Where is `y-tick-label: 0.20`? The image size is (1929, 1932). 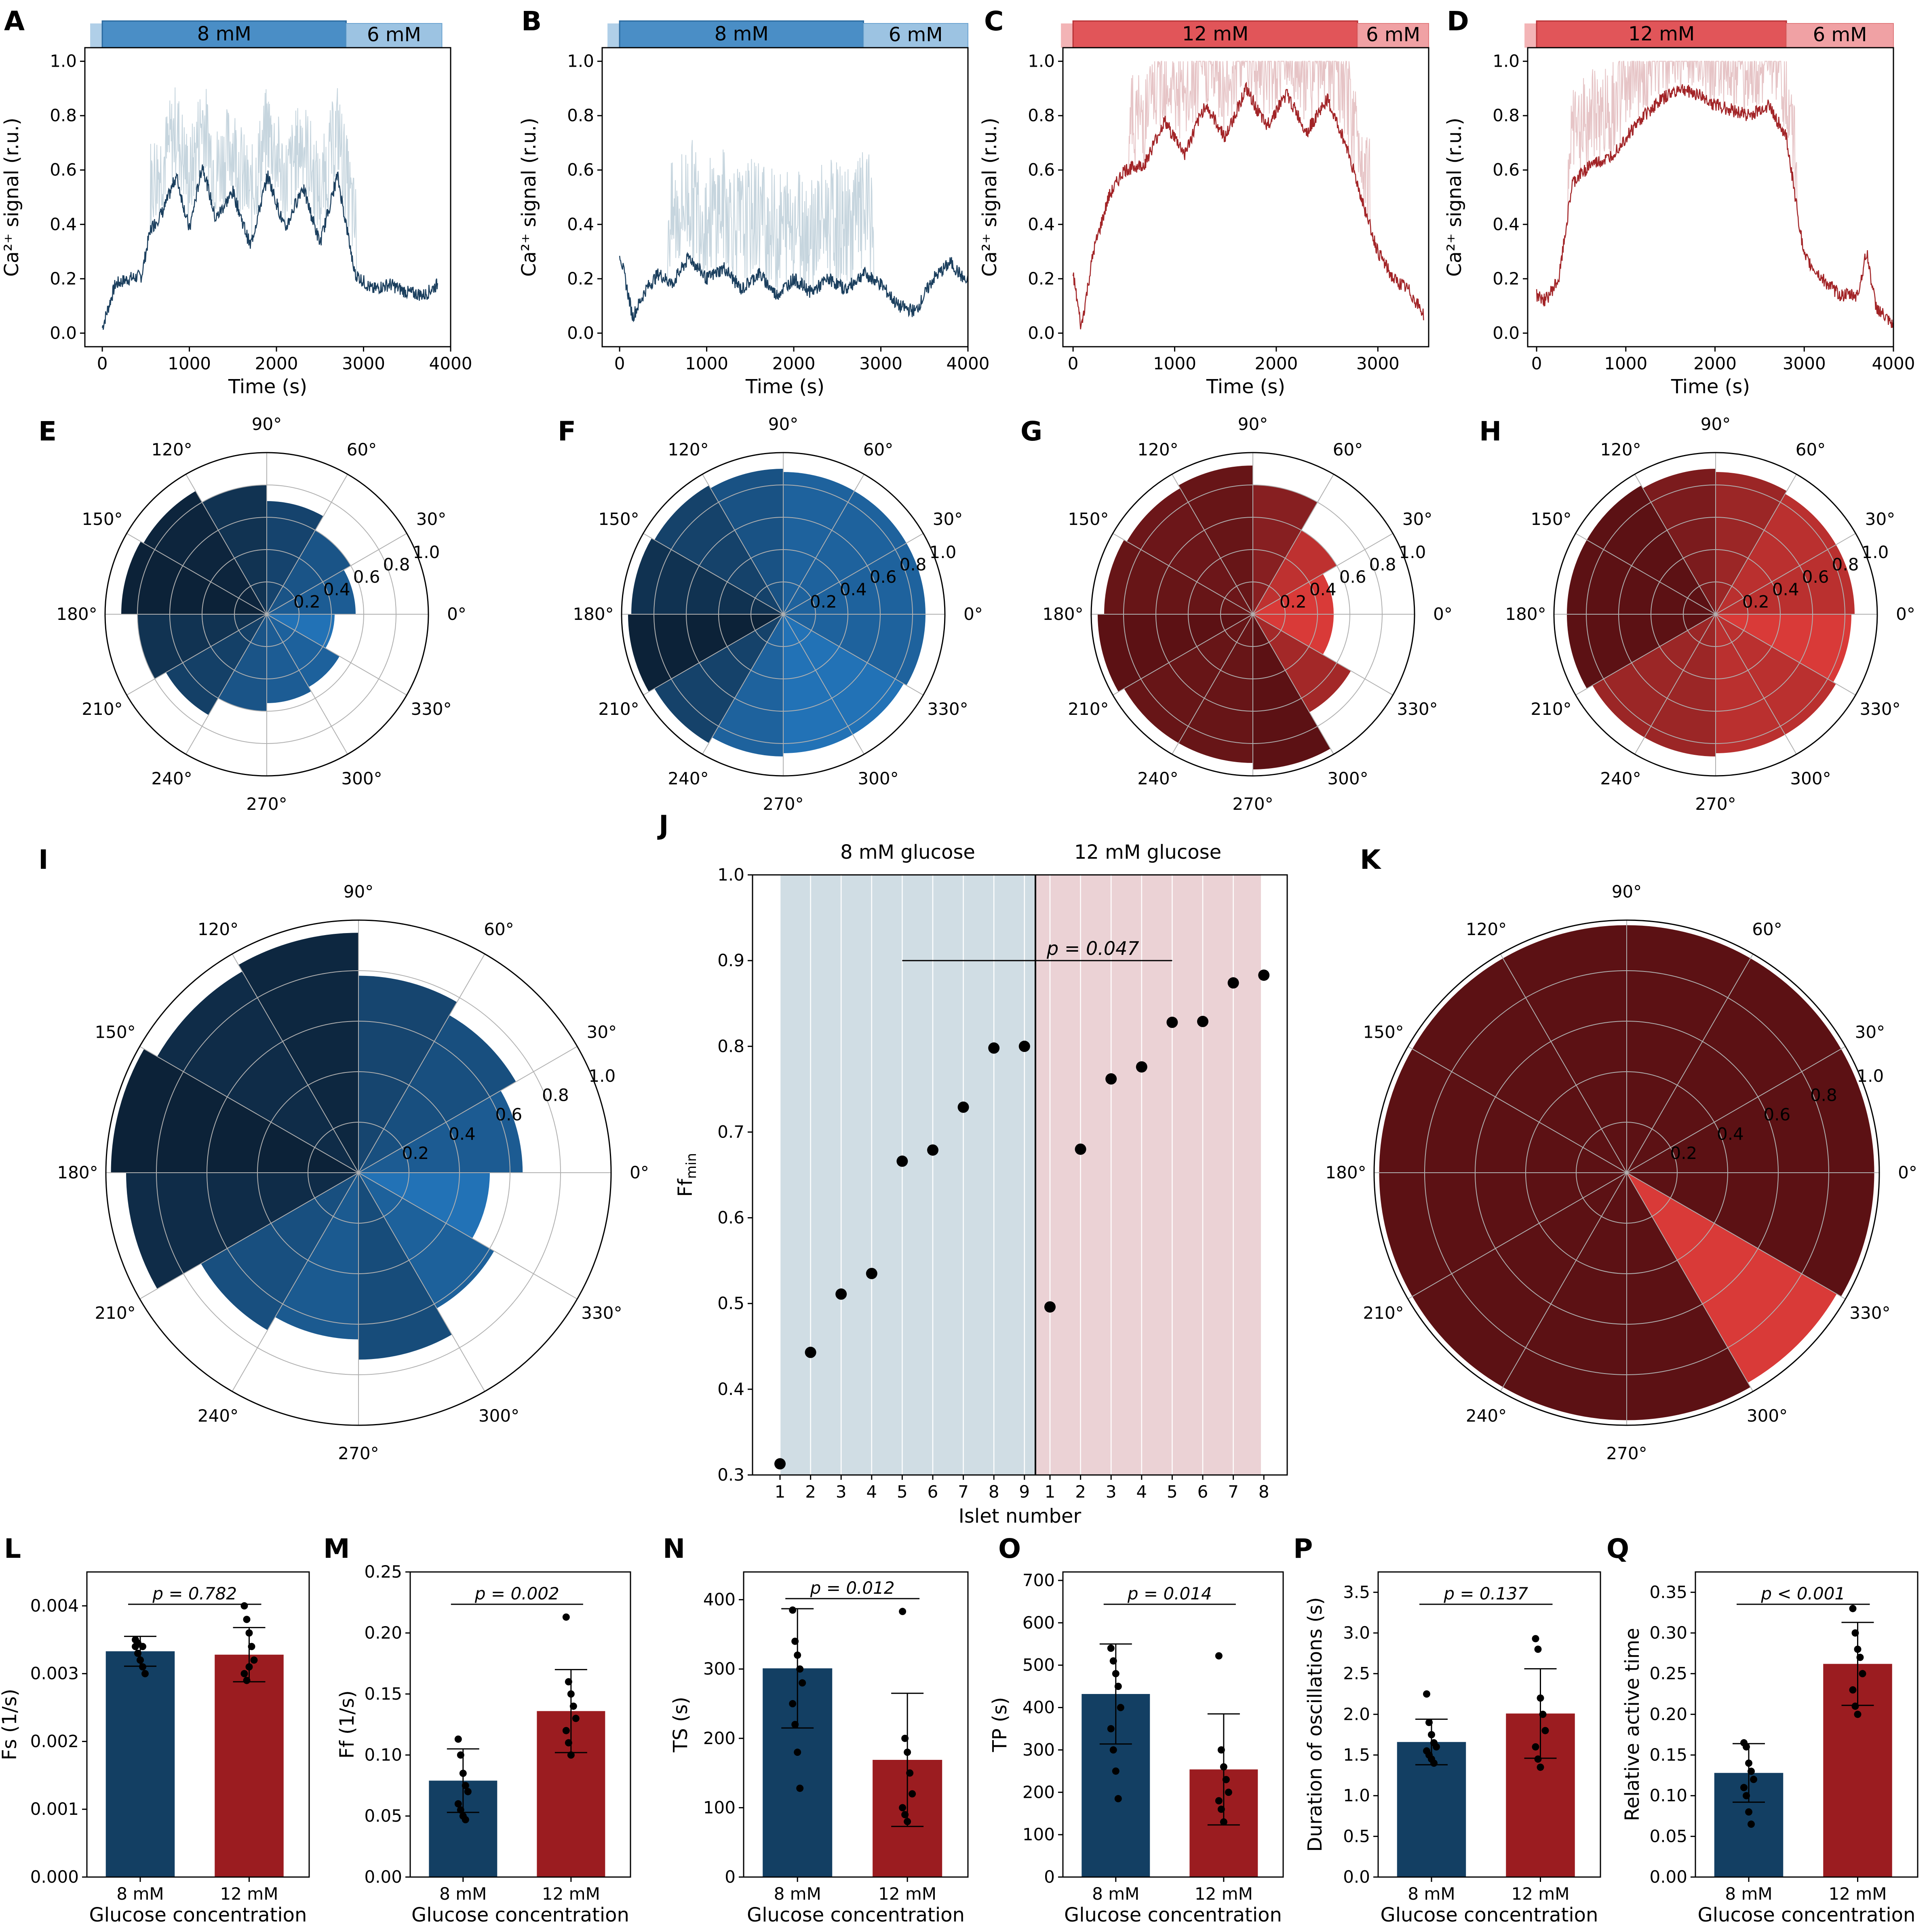 y-tick-label: 0.20 is located at coordinates (1668, 1714).